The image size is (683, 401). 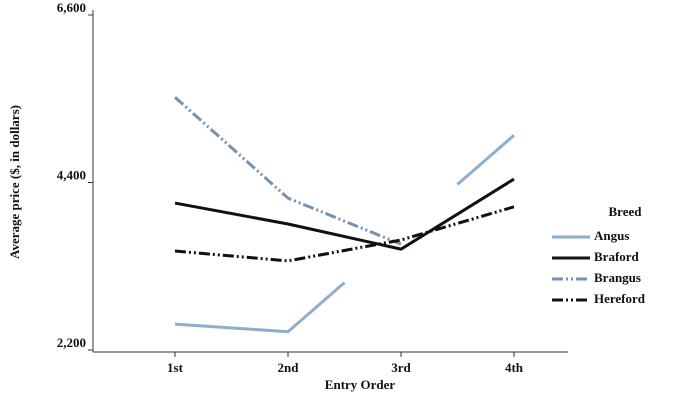 What do you see at coordinates (617, 256) in the screenshot?
I see `legend-label: Braford` at bounding box center [617, 256].